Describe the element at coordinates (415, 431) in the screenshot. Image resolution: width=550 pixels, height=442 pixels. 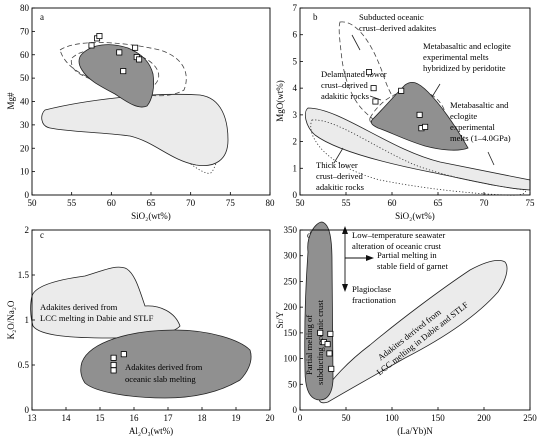
I see `x-axis-label: (La/Yb)N` at that location.